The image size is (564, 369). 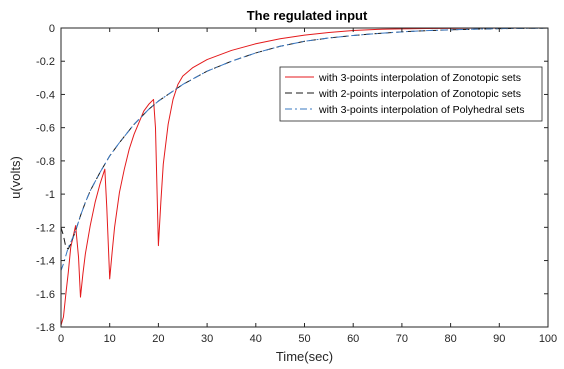 I want to click on y-axis-label: u(volts), so click(x=15, y=177).